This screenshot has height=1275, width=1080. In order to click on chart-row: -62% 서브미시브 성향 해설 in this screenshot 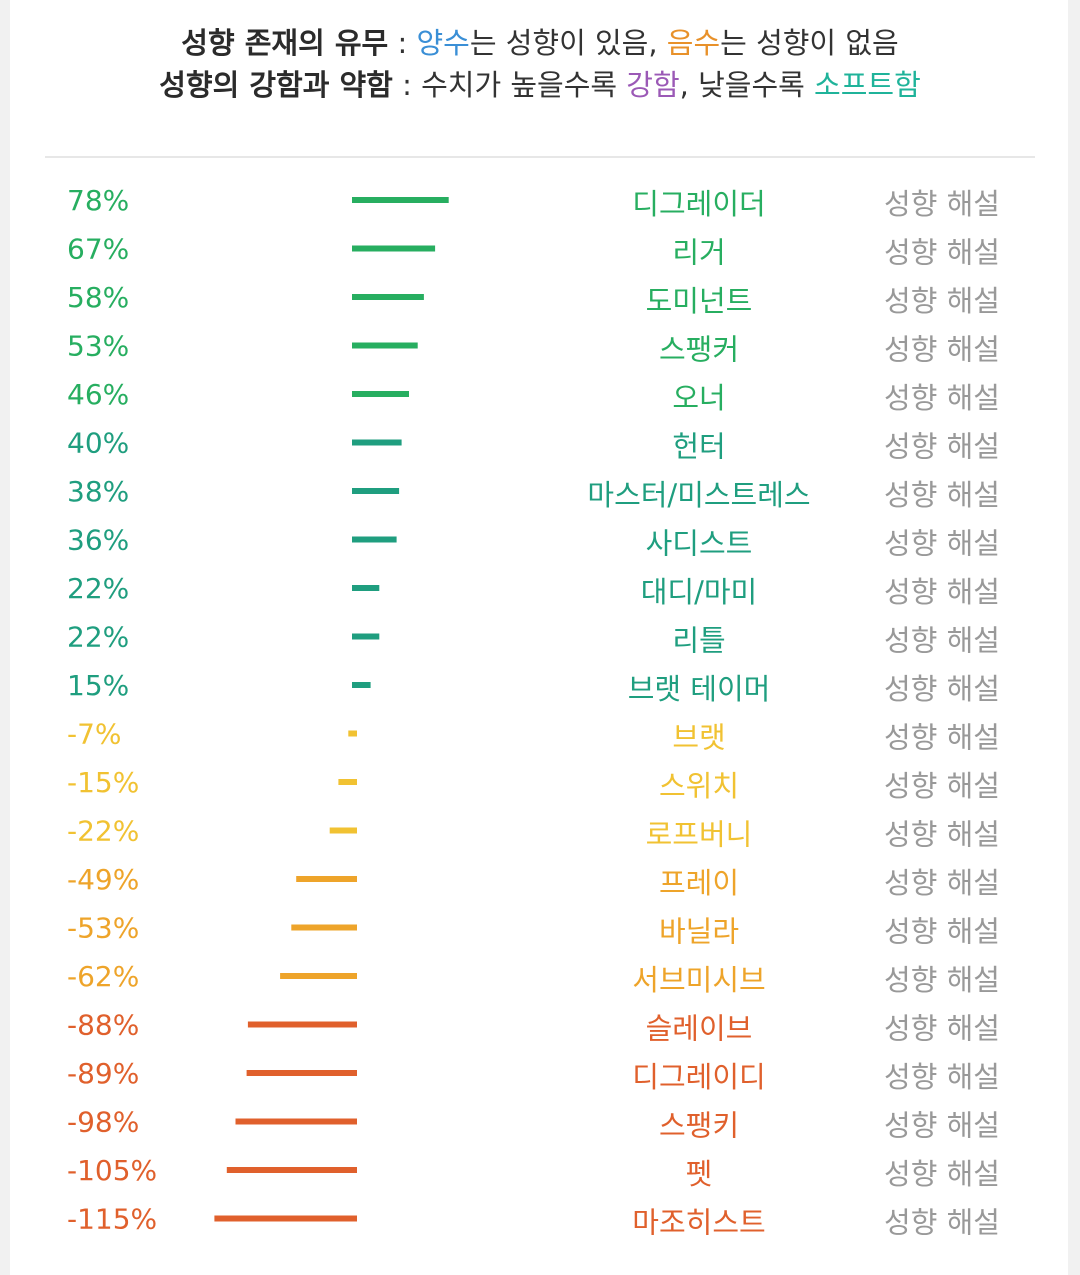, I will do `click(533, 978)`.